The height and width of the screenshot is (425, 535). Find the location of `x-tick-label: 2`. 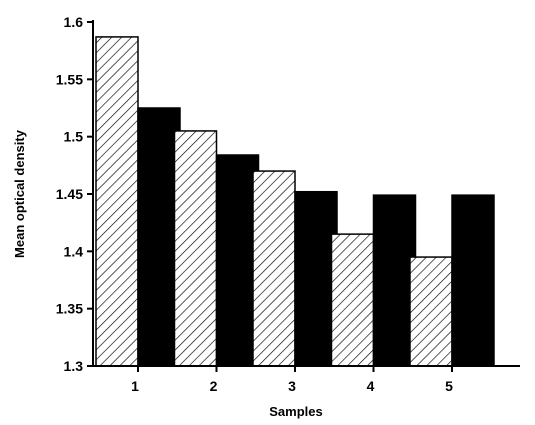

x-tick-label: 2 is located at coordinates (214, 386).